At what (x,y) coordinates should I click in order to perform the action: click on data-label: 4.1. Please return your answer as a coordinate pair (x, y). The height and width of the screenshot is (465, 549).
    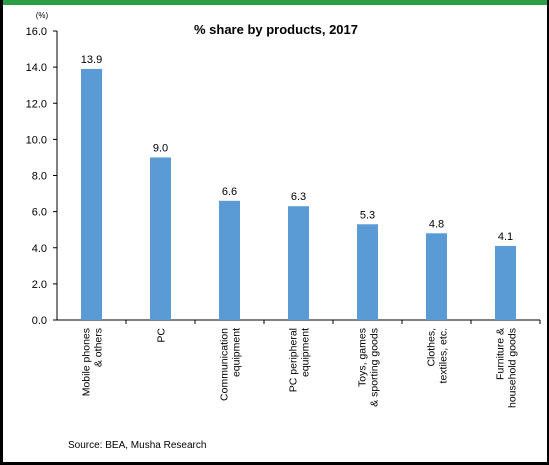
    Looking at the image, I should click on (505, 237).